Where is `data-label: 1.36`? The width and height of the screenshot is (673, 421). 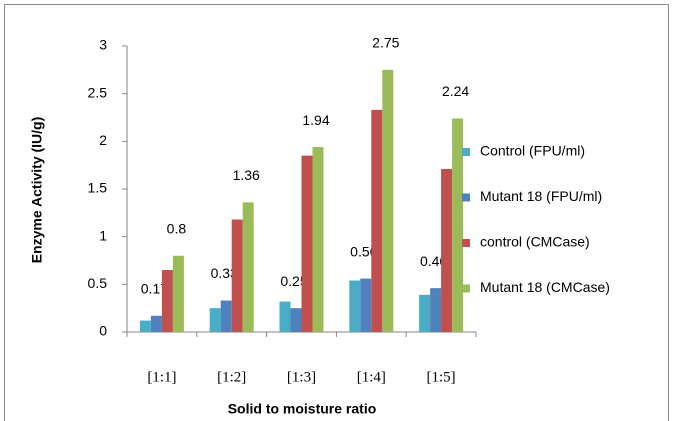 data-label: 1.36 is located at coordinates (246, 175).